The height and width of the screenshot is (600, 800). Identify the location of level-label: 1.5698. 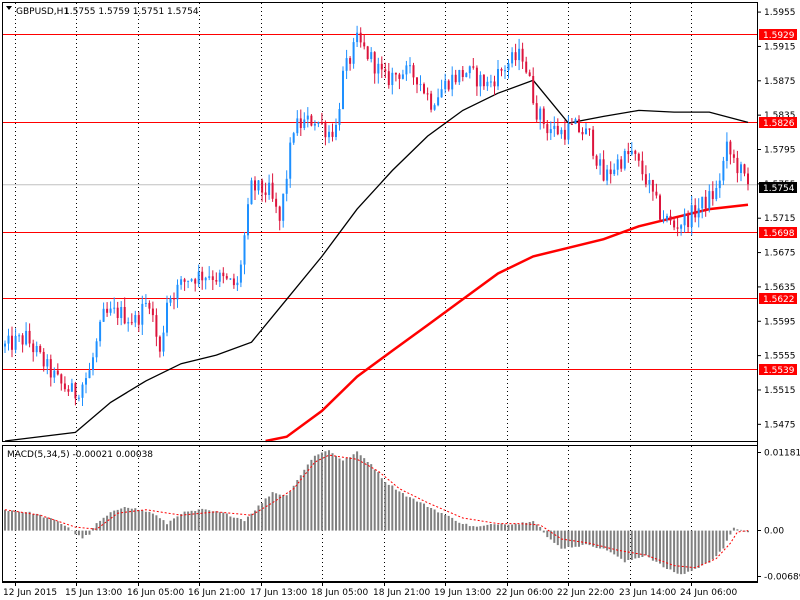
(779, 234).